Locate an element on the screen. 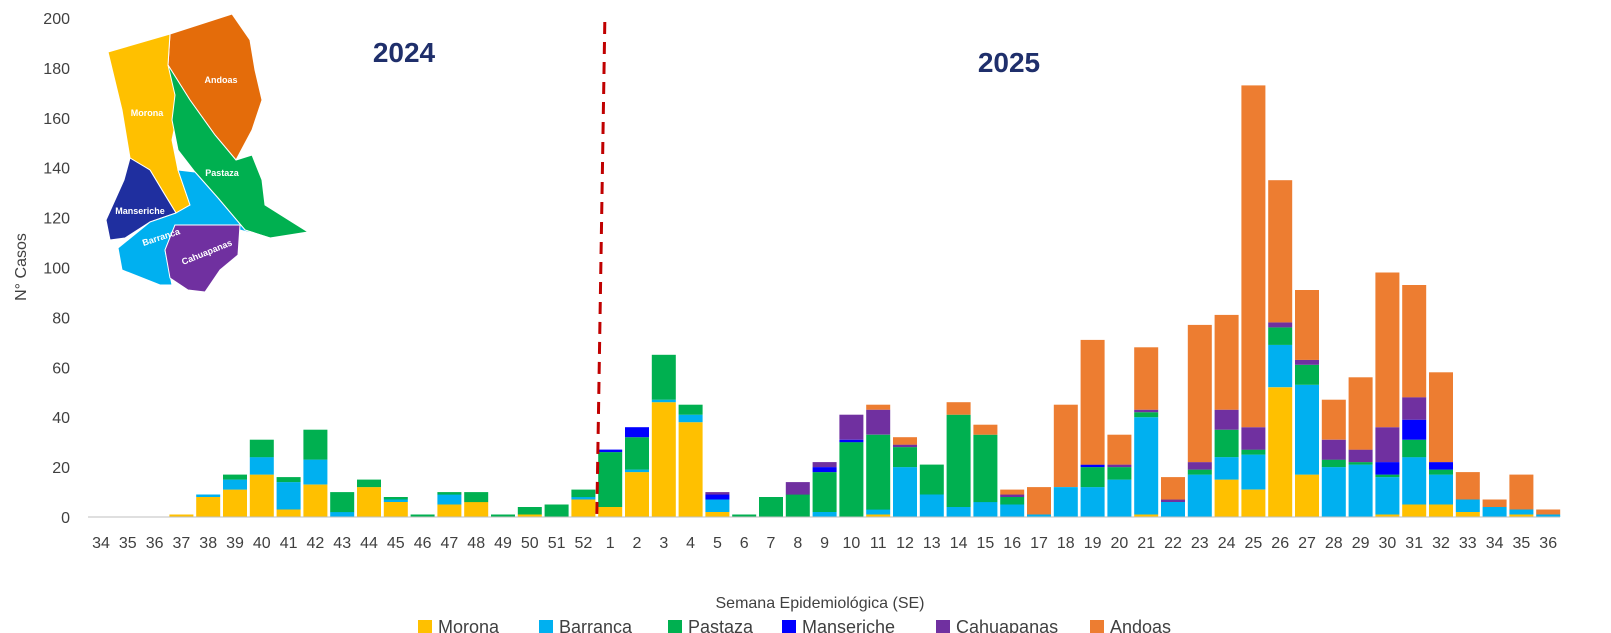  x-tick-label: 36 is located at coordinates (155, 543).